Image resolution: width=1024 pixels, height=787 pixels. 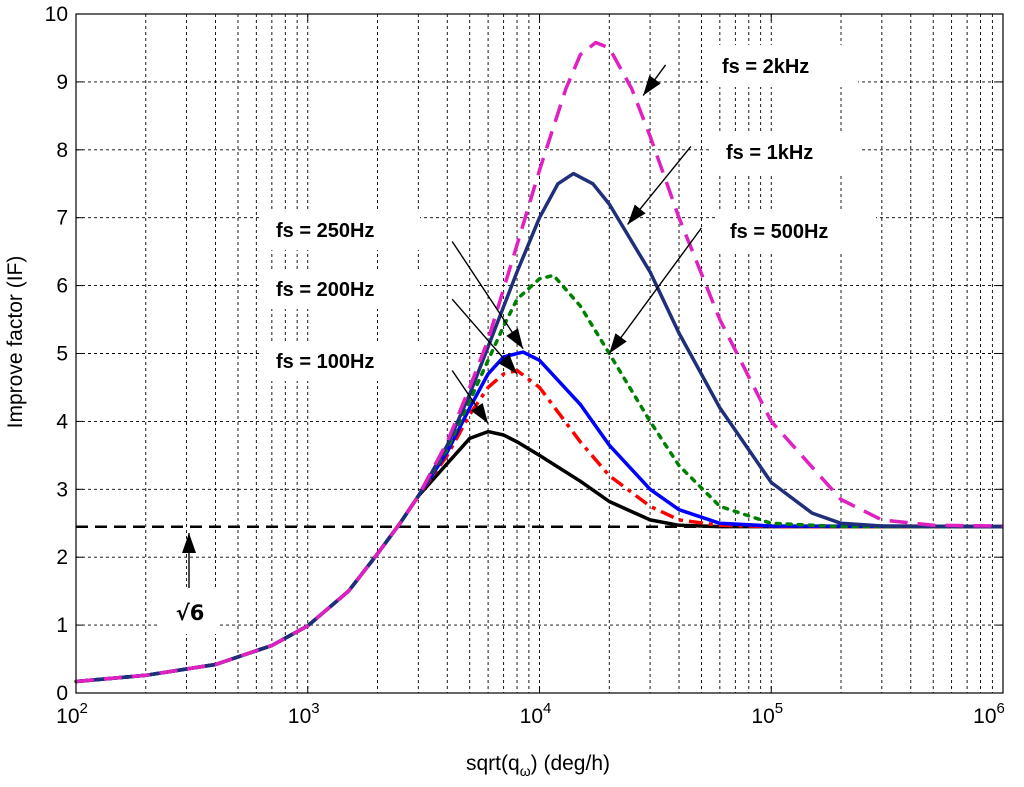 I want to click on sqrt6-label-box, so click(x=190, y=612).